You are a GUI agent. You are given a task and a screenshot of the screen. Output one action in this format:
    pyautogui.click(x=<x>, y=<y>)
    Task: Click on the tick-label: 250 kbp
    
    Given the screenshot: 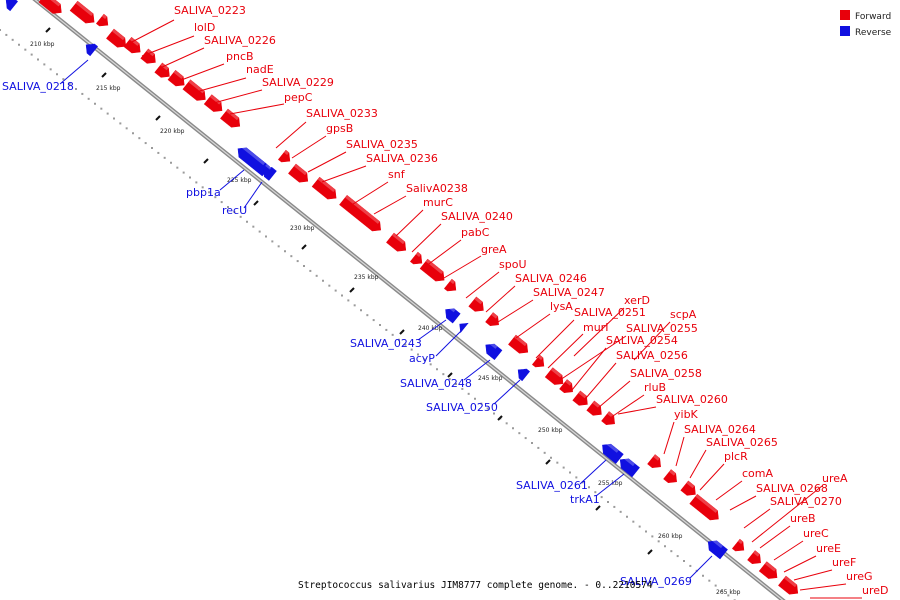 What is the action you would take?
    pyautogui.click(x=550, y=430)
    